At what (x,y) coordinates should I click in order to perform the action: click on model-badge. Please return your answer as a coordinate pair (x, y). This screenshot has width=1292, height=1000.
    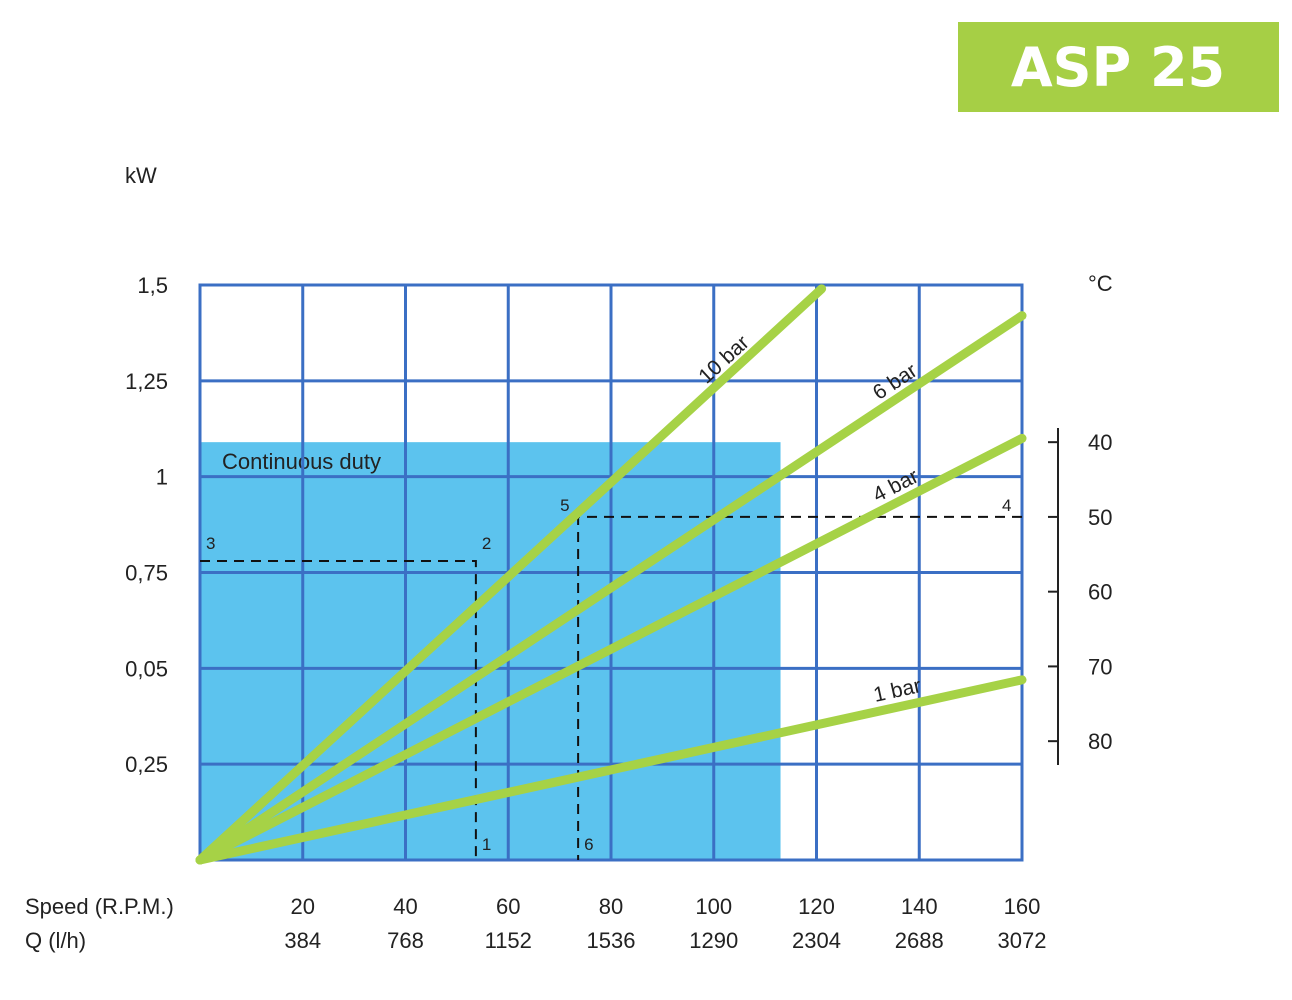
    Looking at the image, I should click on (1118, 67).